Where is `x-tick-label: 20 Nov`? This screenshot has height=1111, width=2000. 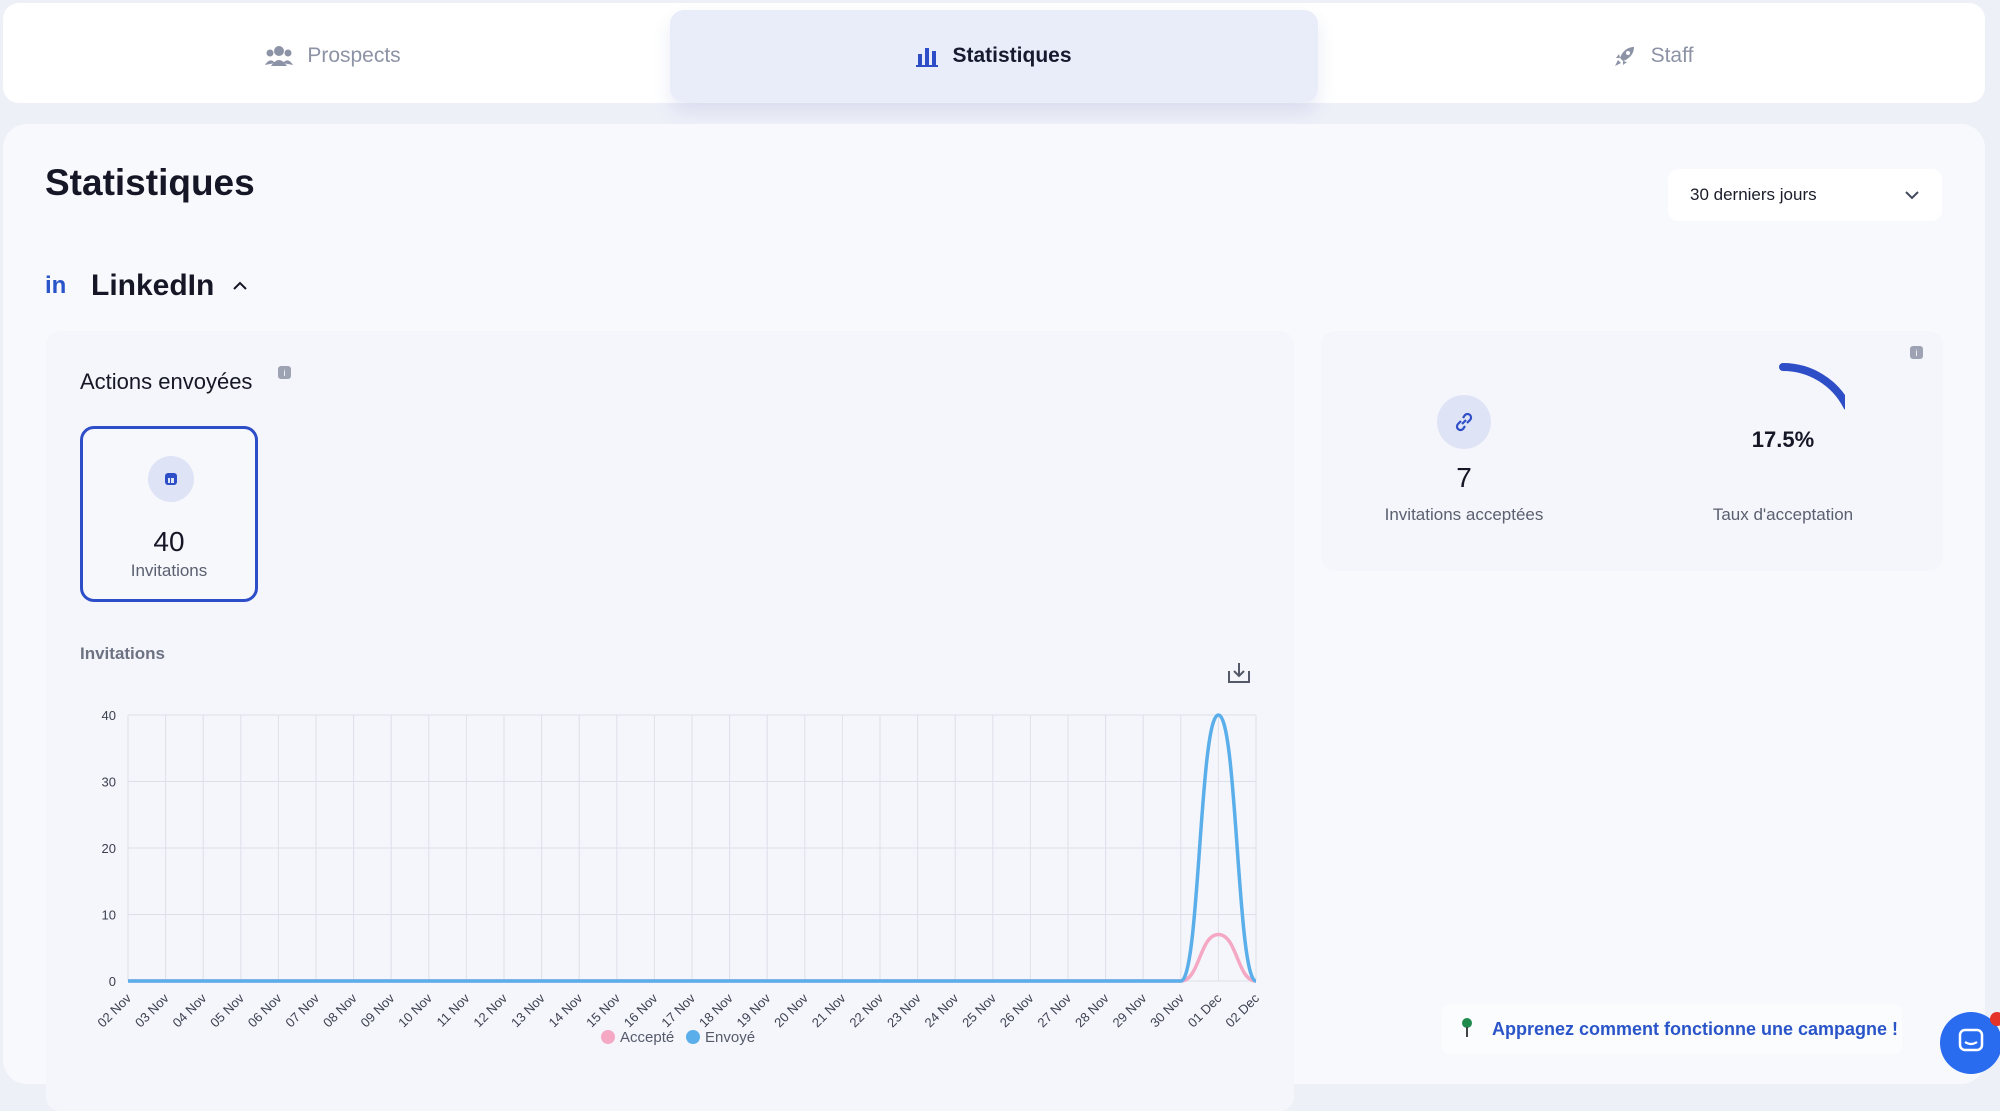
x-tick-label: 20 Nov is located at coordinates (791, 1010).